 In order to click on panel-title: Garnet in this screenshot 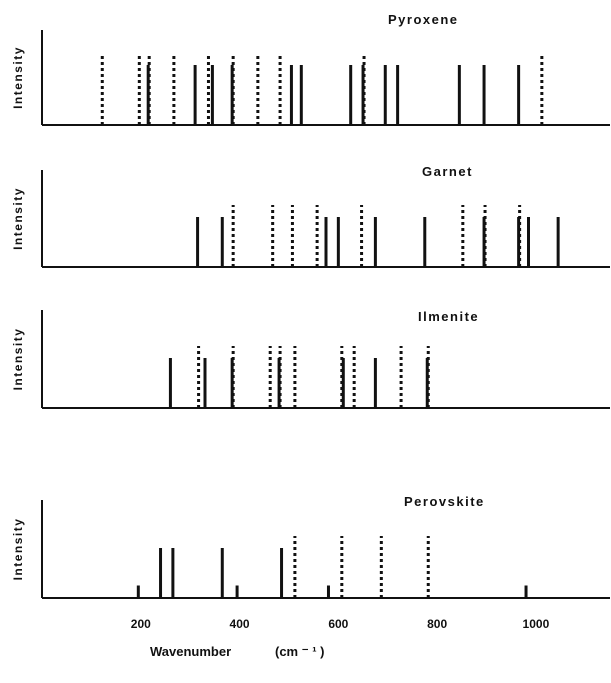, I will do `click(447, 171)`.